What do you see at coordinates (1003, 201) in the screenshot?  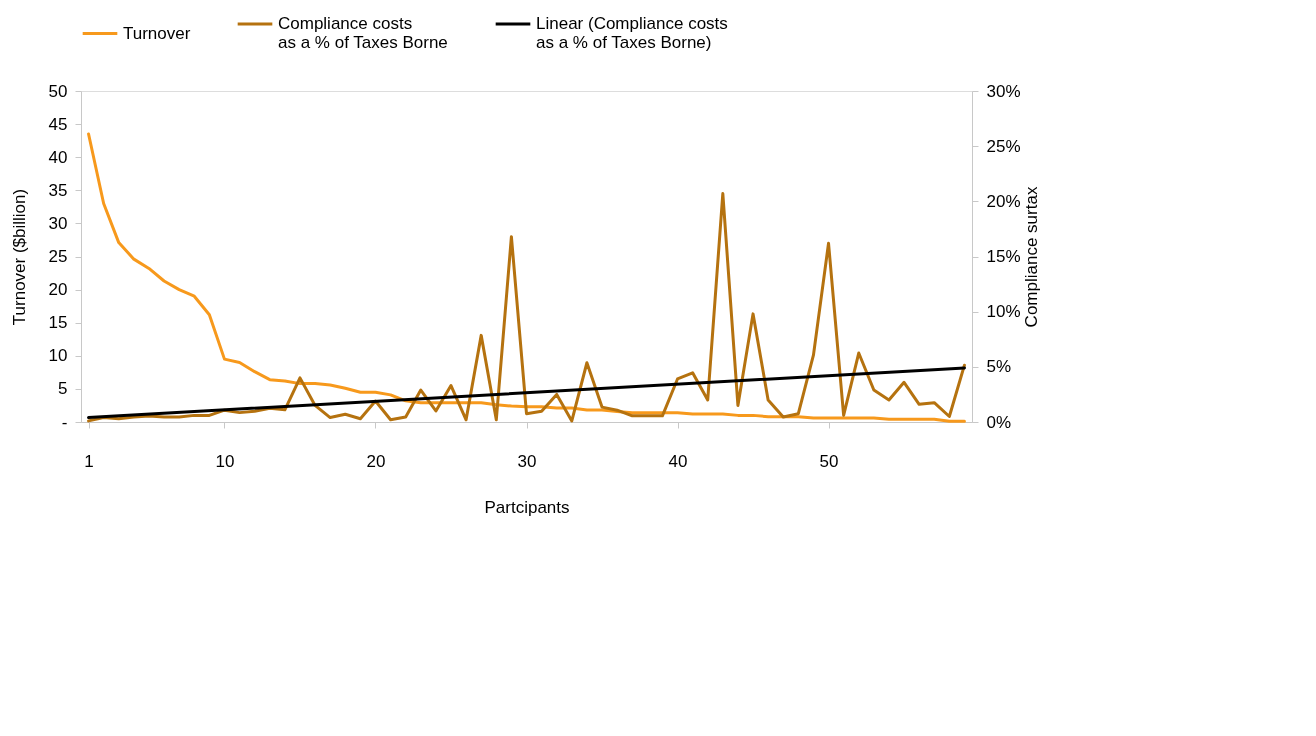 I see `y2-tick-label: 20%` at bounding box center [1003, 201].